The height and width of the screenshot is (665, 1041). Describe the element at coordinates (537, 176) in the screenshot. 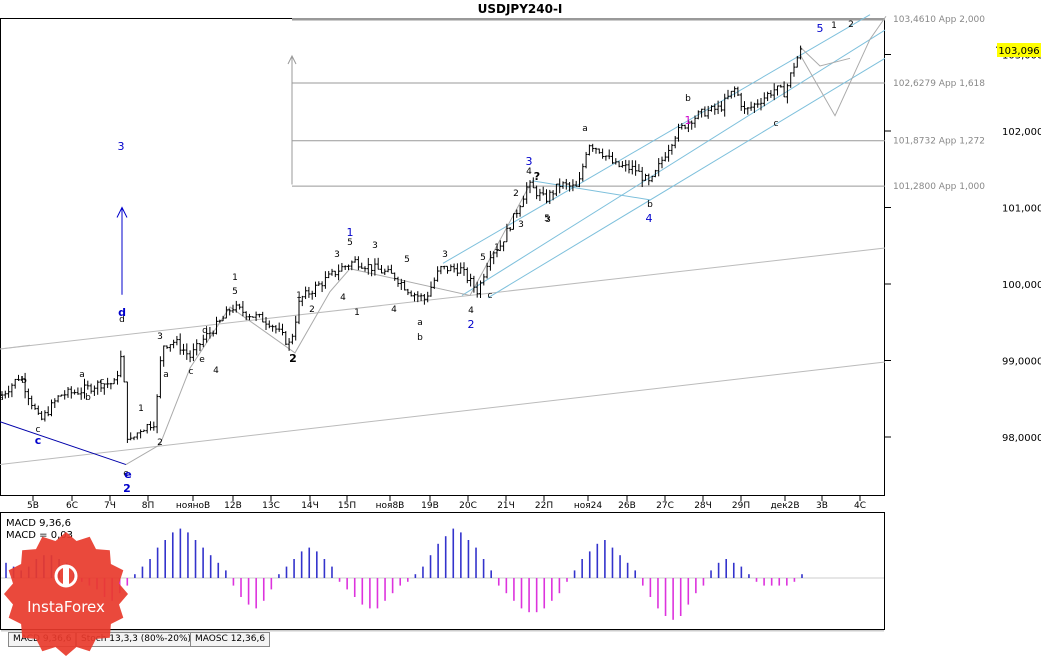

I see `wave-label: ?` at that location.